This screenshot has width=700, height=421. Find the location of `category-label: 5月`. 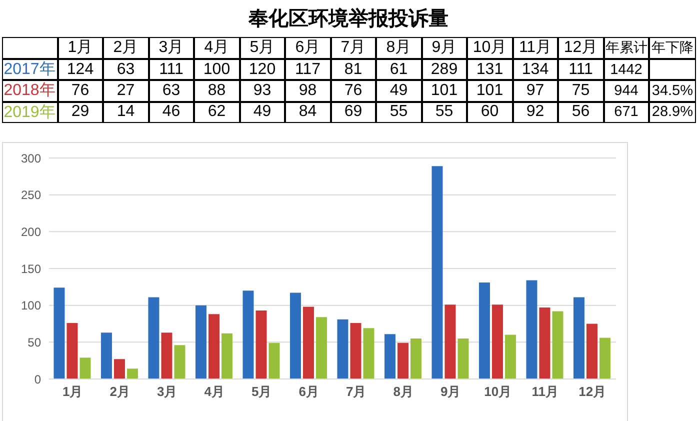

category-label: 5月 is located at coordinates (262, 47).